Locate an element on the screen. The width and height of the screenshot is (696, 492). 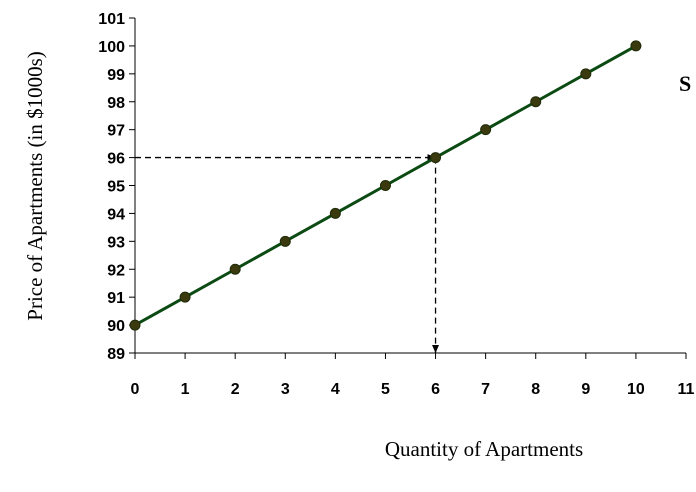
x-tick-label: 11 is located at coordinates (686, 389).